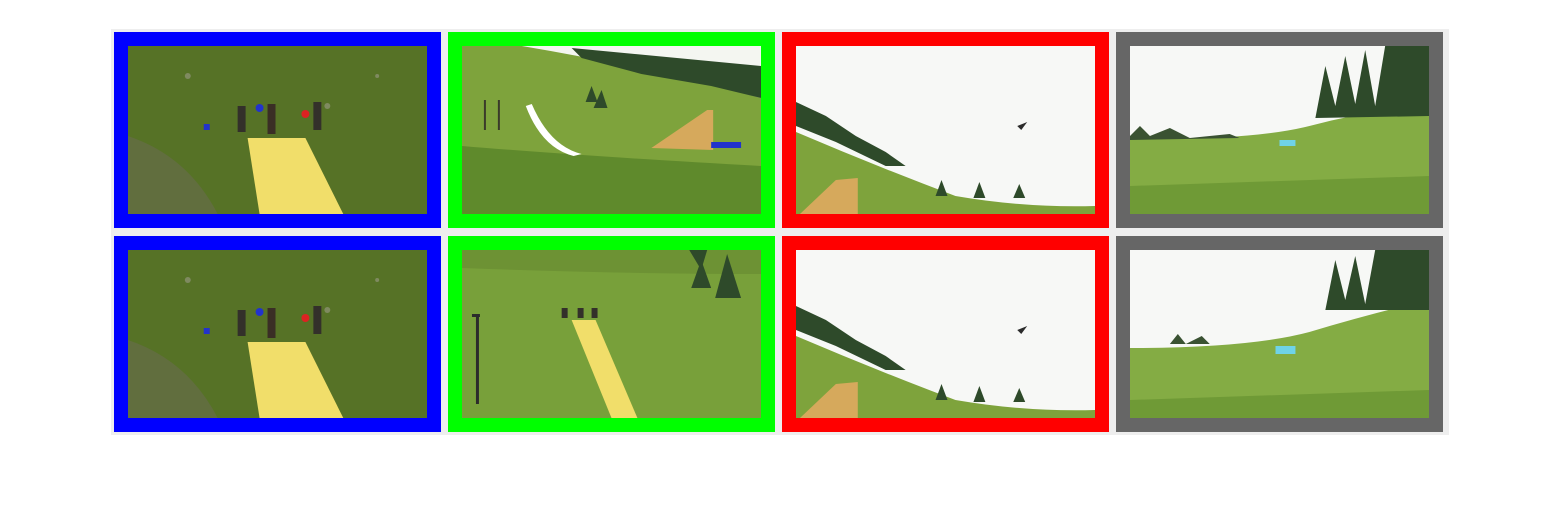 This screenshot has width=1560, height=520. I want to click on frame-r1c1, so click(277, 130).